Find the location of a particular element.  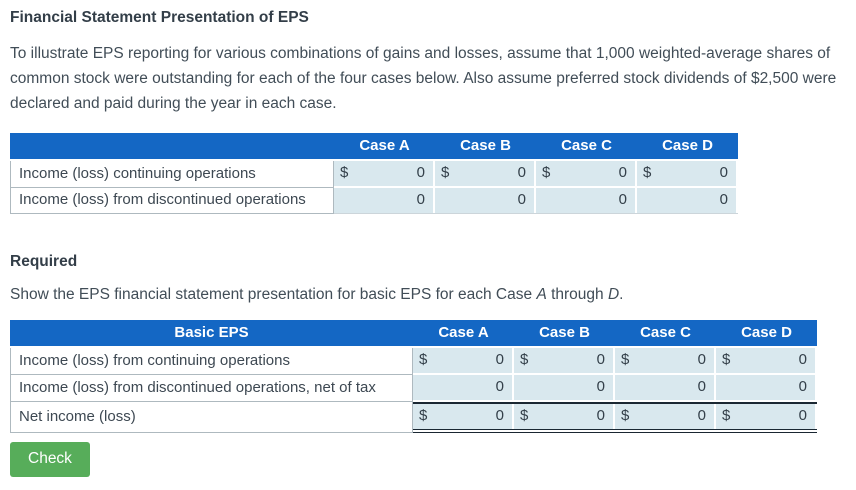

row-label: Income (loss) from continuing operations is located at coordinates (211, 361).